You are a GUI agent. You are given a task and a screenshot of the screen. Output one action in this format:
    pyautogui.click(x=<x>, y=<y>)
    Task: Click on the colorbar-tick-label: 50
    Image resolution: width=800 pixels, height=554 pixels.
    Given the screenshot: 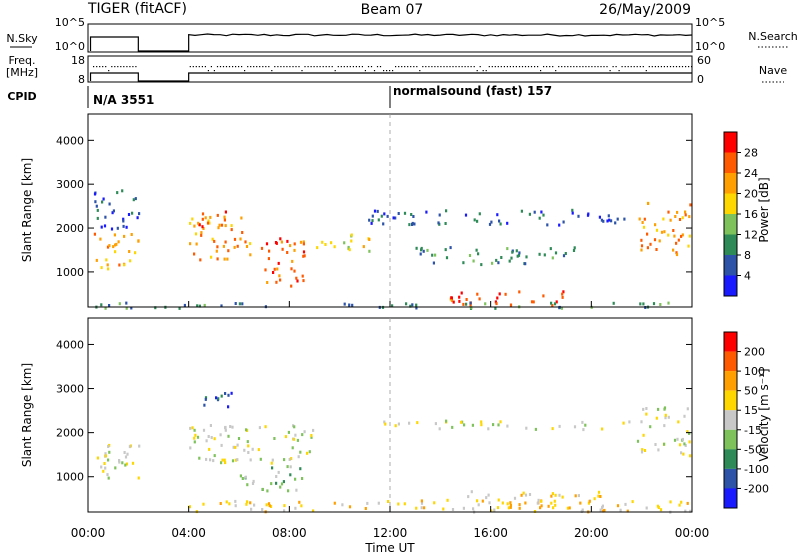 What is the action you would take?
    pyautogui.click(x=751, y=391)
    